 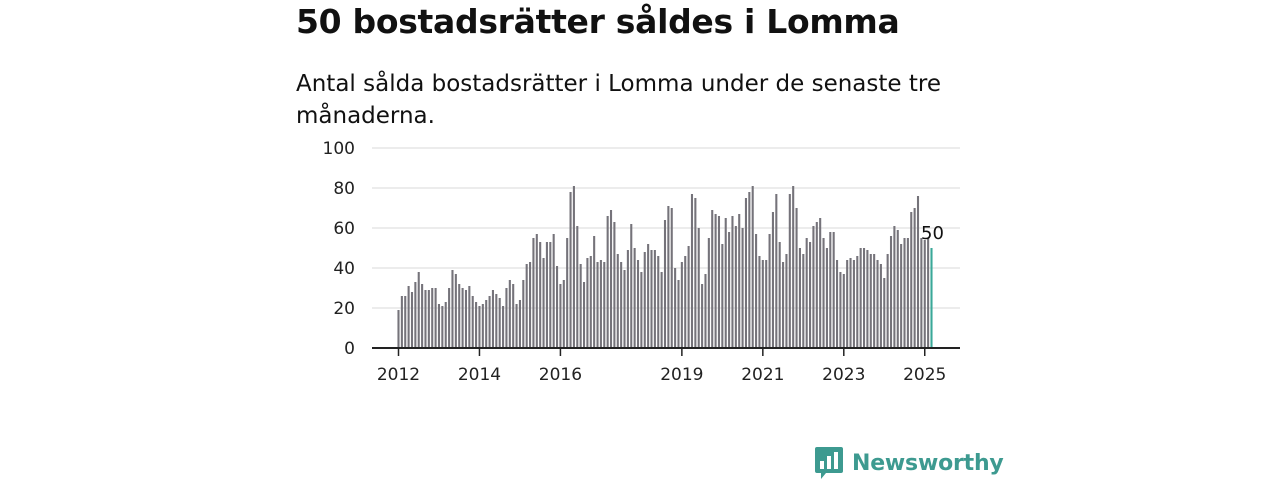 What do you see at coordinates (681, 375) in the screenshot?
I see `x-tick-label: 2019` at bounding box center [681, 375].